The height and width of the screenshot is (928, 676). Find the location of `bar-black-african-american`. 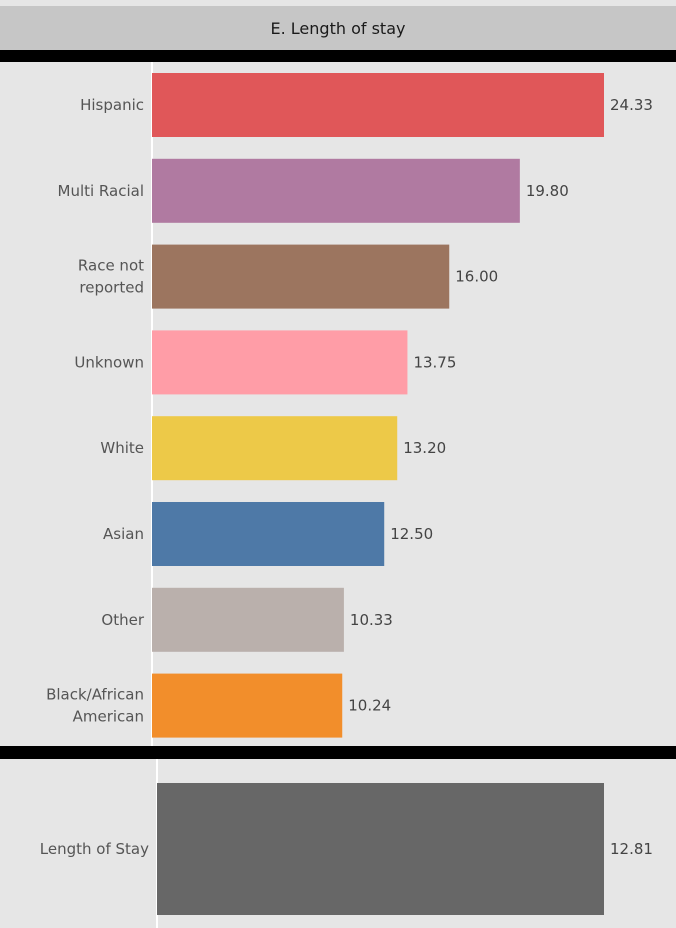

bar-black-african-american is located at coordinates (247, 705).